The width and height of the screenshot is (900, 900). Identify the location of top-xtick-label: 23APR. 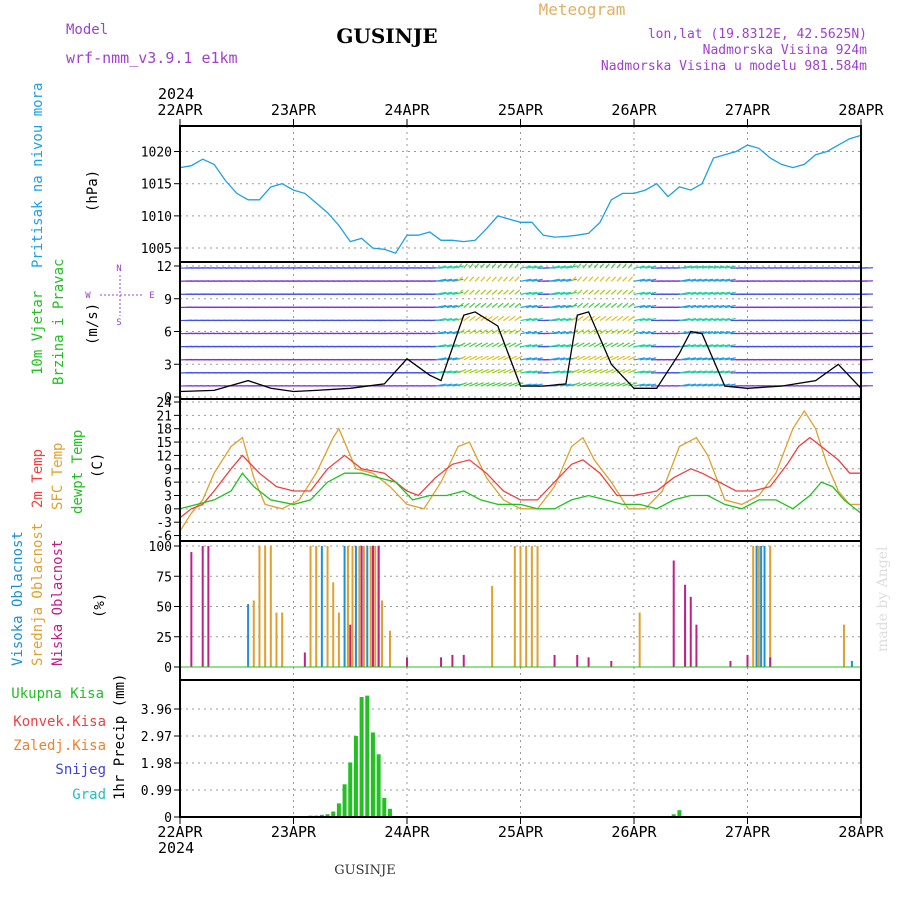
(294, 110).